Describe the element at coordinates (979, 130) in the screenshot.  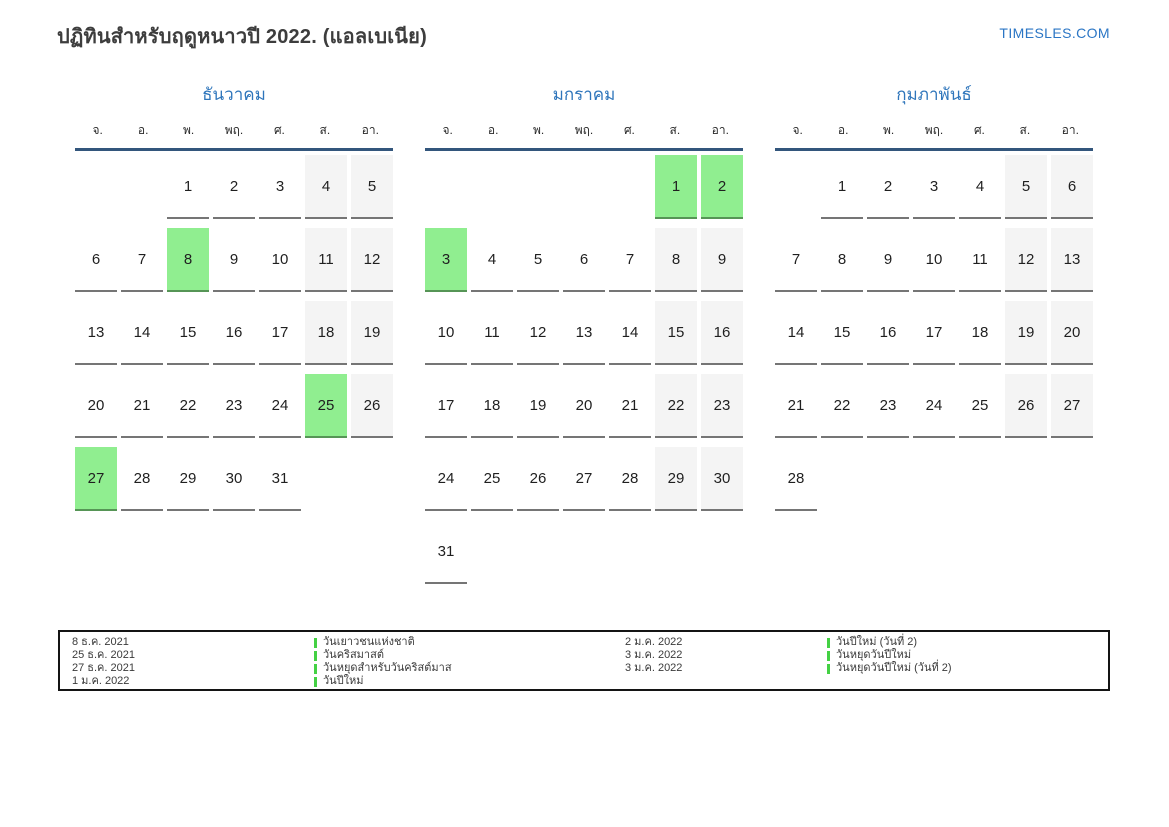
I see `weekday-label: ศ.` at that location.